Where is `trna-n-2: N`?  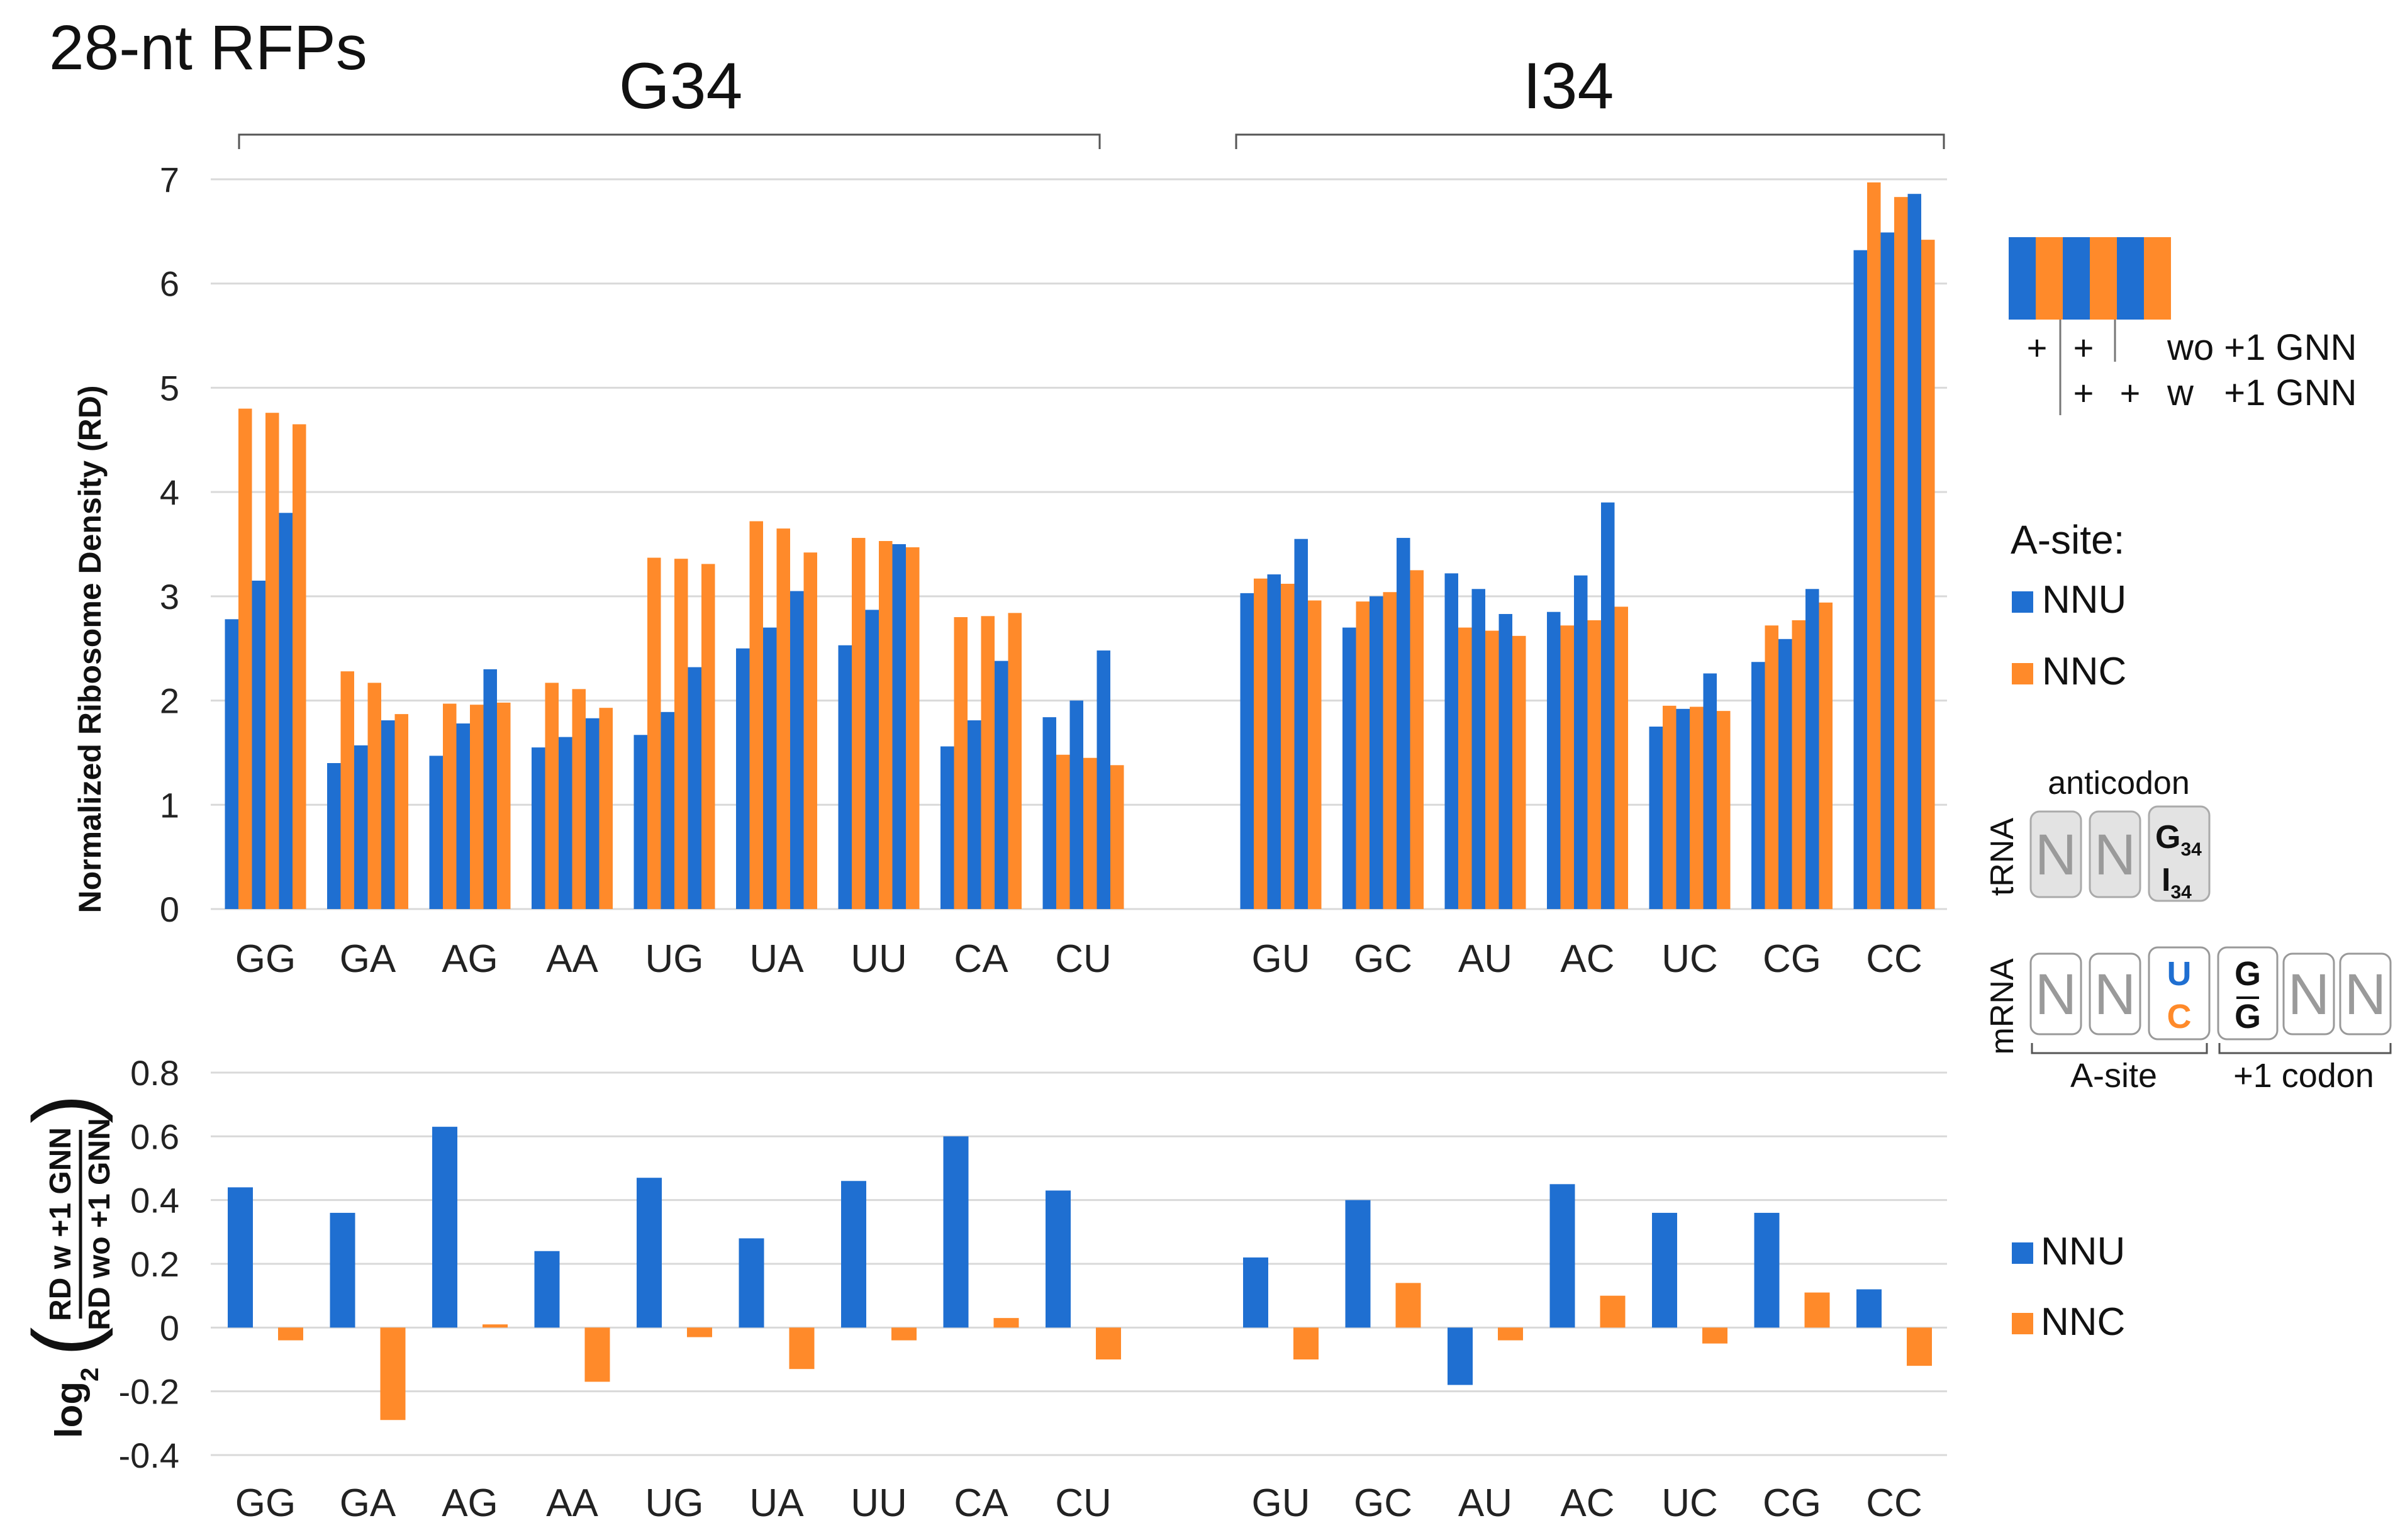
trna-n-2: N is located at coordinates (2115, 855).